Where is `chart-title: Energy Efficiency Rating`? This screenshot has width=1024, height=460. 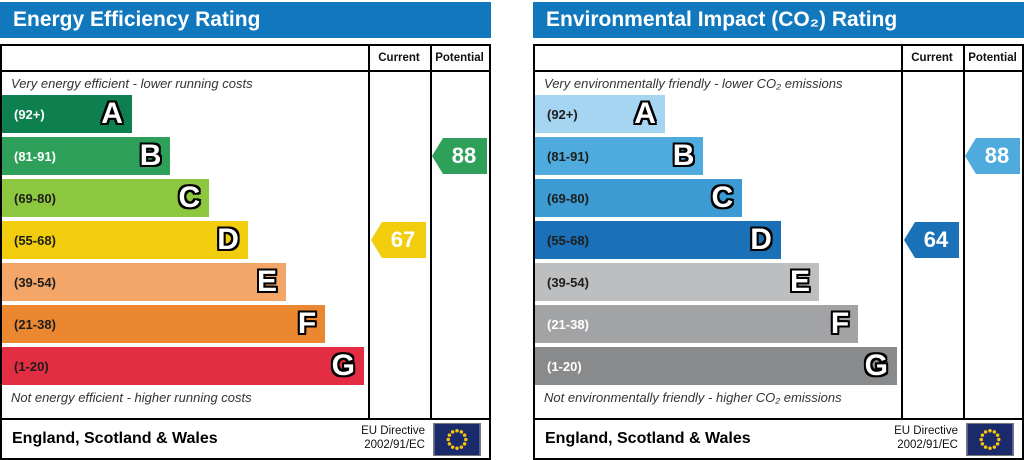 chart-title: Energy Efficiency Rating is located at coordinates (245, 20).